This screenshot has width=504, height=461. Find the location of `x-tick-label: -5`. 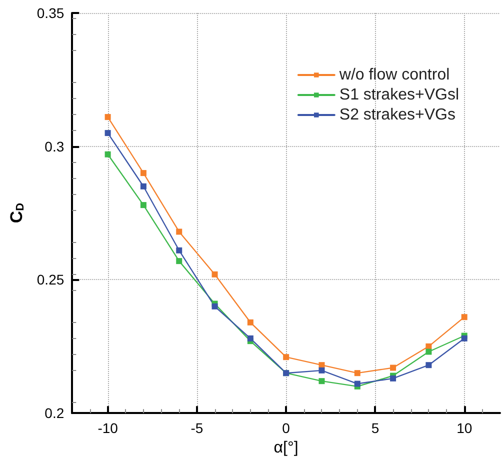

x-tick-label: -5 is located at coordinates (197, 428).